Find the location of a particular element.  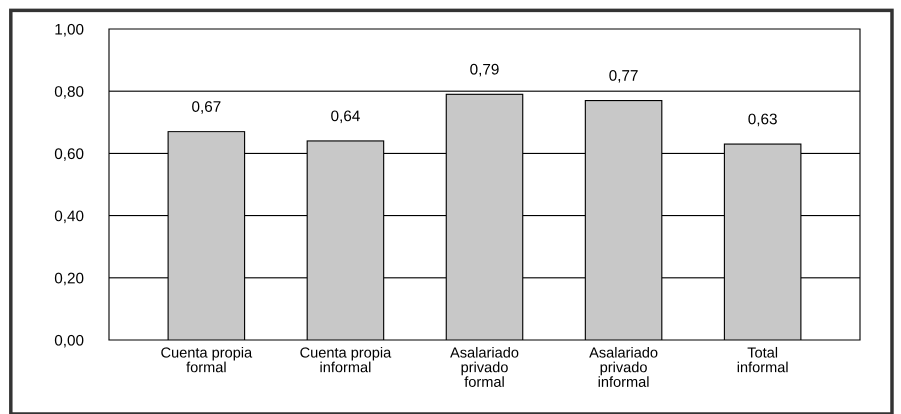

y-tick-label: 0,20 is located at coordinates (69, 279).